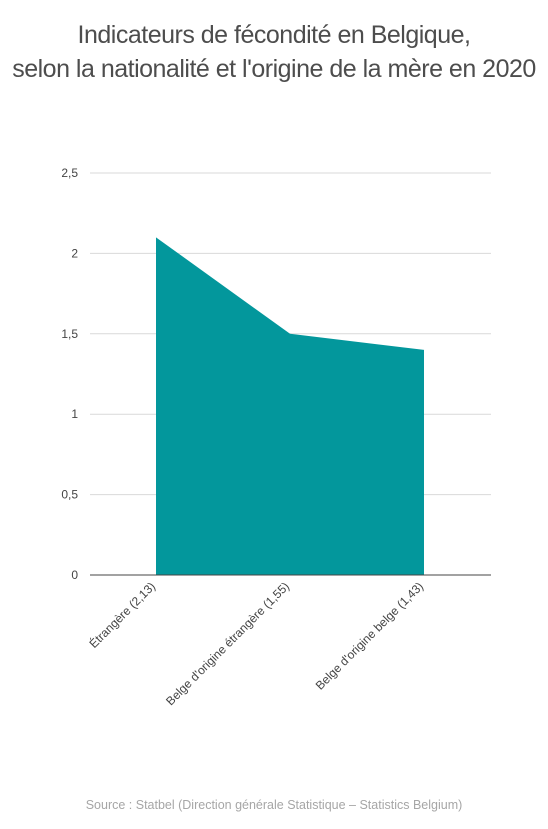 The image size is (548, 829). What do you see at coordinates (74, 575) in the screenshot?
I see `y-tick-label: 0` at bounding box center [74, 575].